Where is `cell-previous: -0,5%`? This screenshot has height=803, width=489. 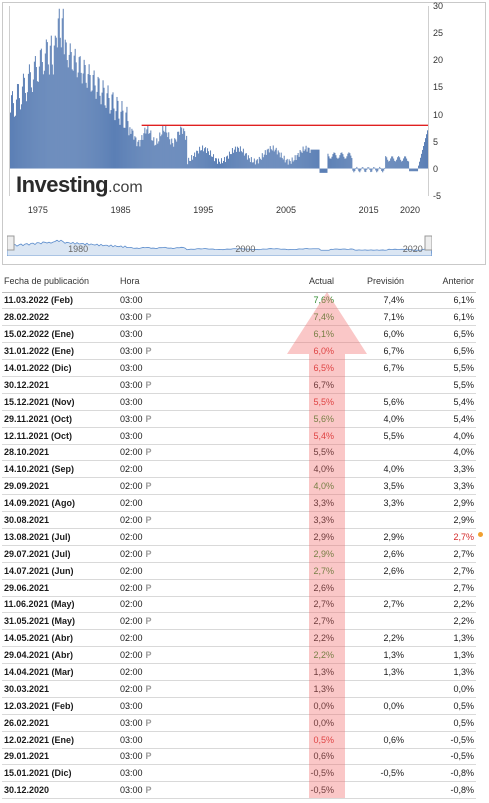 cell-previous: -0,5% is located at coordinates (441, 757).